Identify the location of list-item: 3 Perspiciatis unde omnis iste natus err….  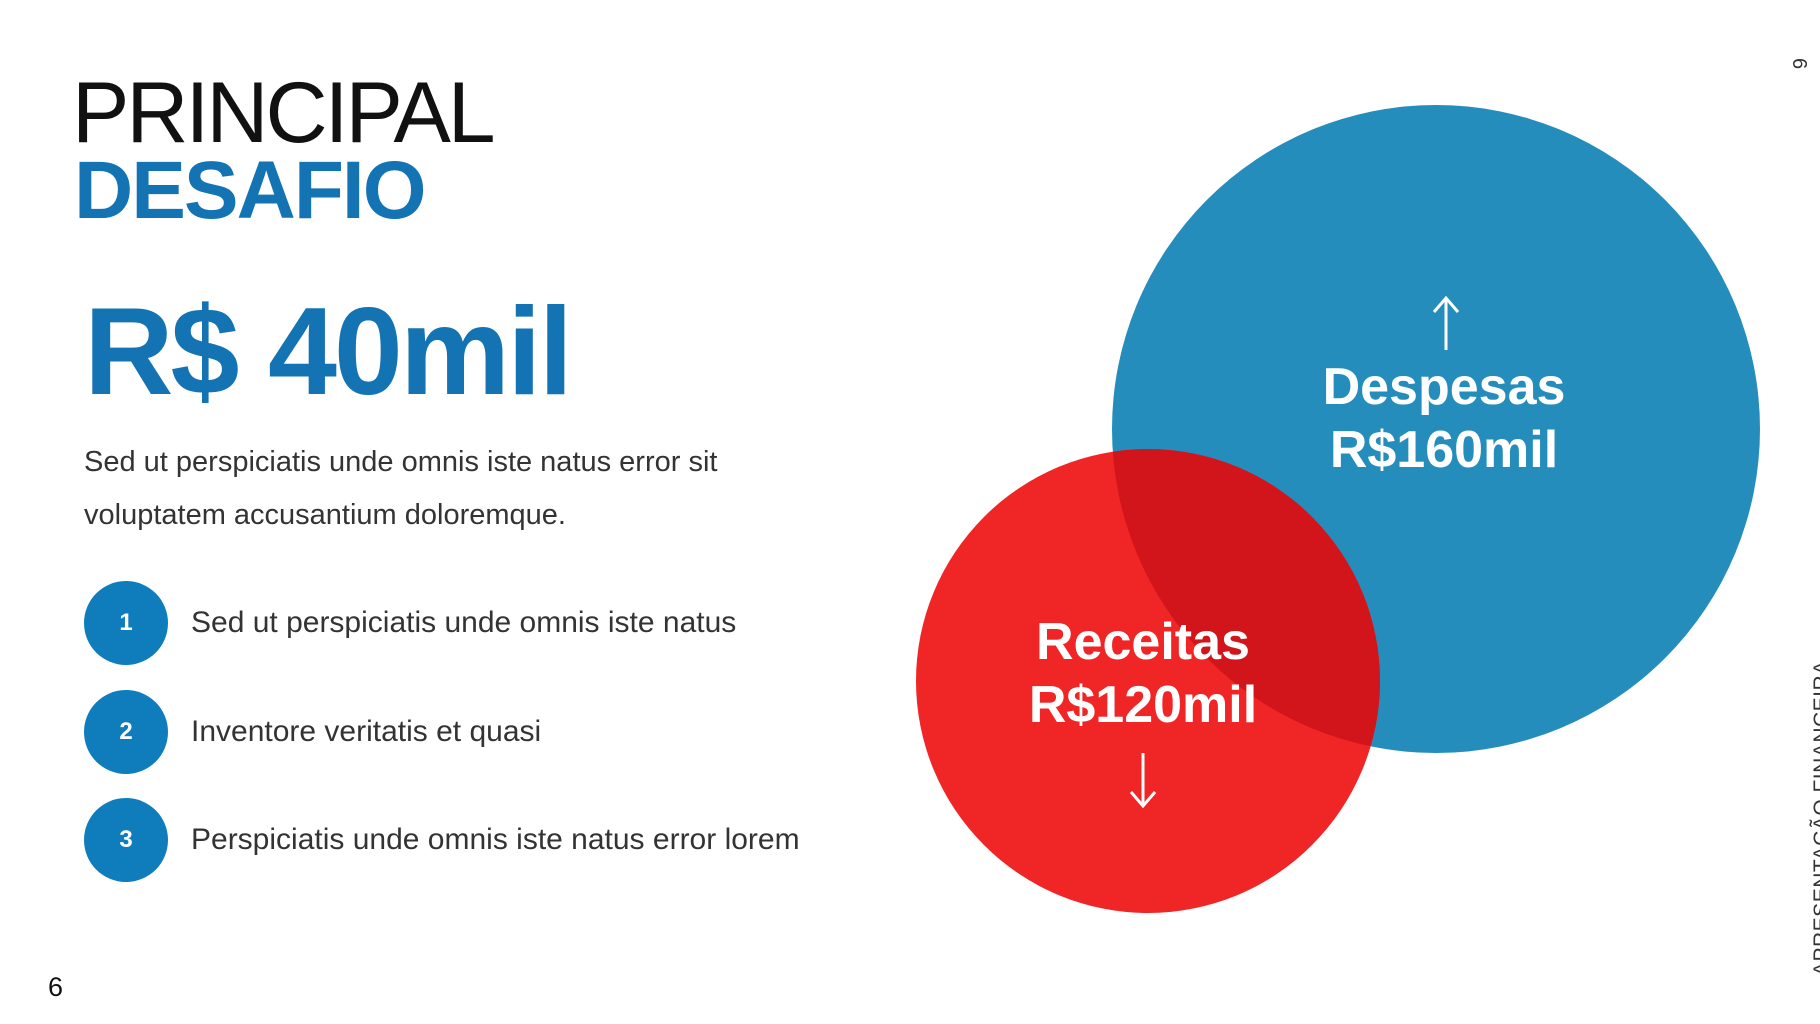
(484, 840).